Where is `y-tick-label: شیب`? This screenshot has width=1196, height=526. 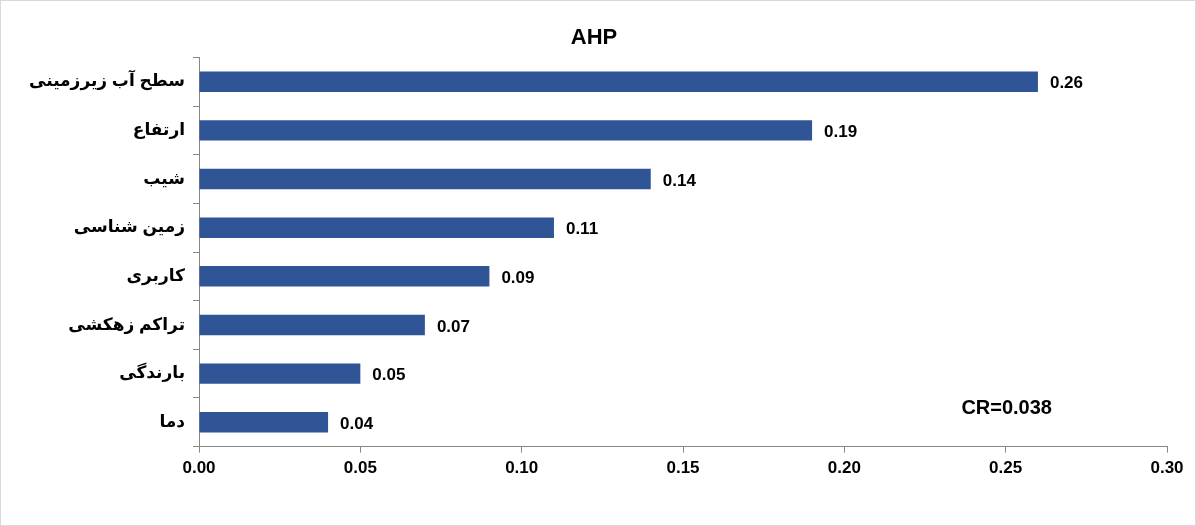
y-tick-label: شیب is located at coordinates (164, 178).